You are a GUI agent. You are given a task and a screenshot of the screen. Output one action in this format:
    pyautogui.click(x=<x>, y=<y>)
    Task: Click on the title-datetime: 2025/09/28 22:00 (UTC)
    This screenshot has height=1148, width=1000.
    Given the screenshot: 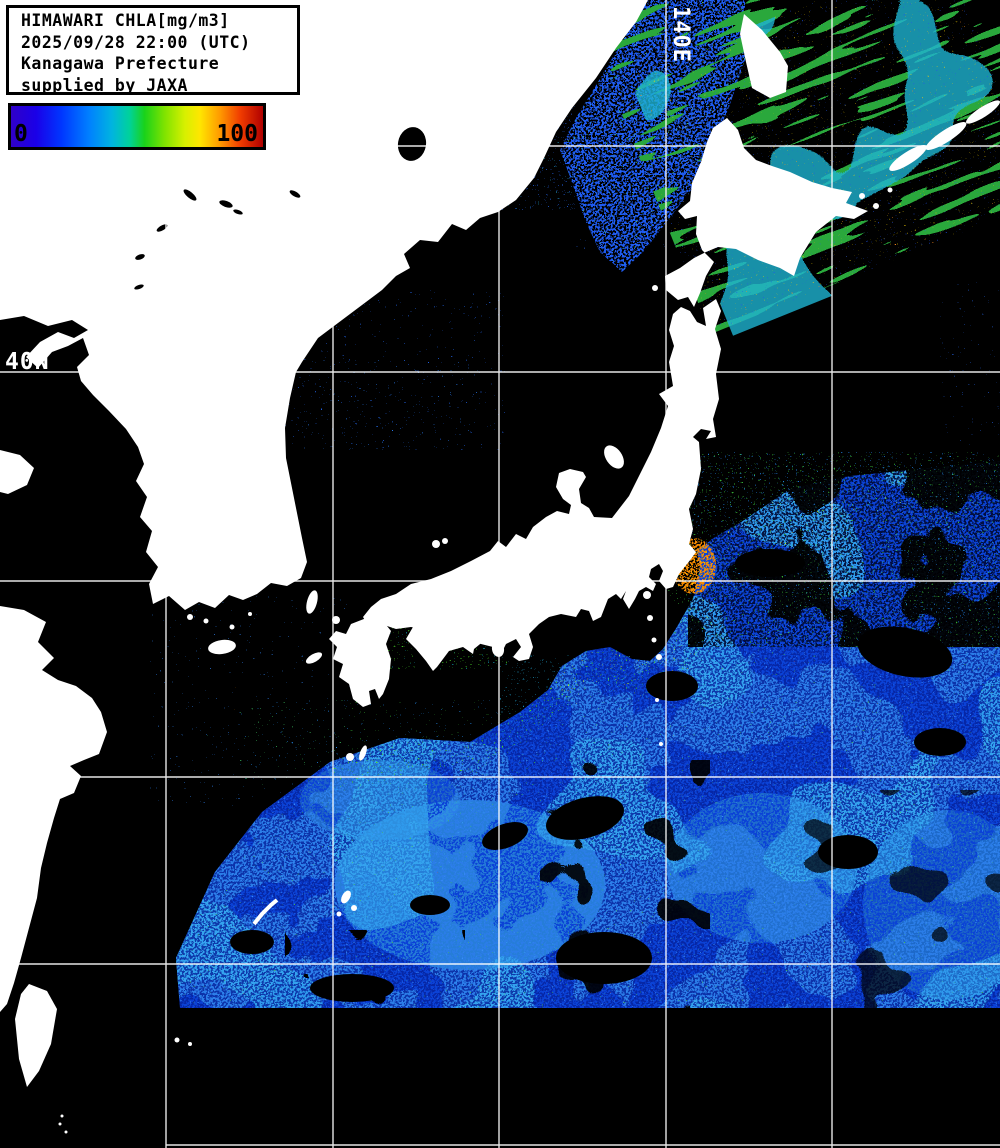 What is the action you would take?
    pyautogui.click(x=136, y=42)
    